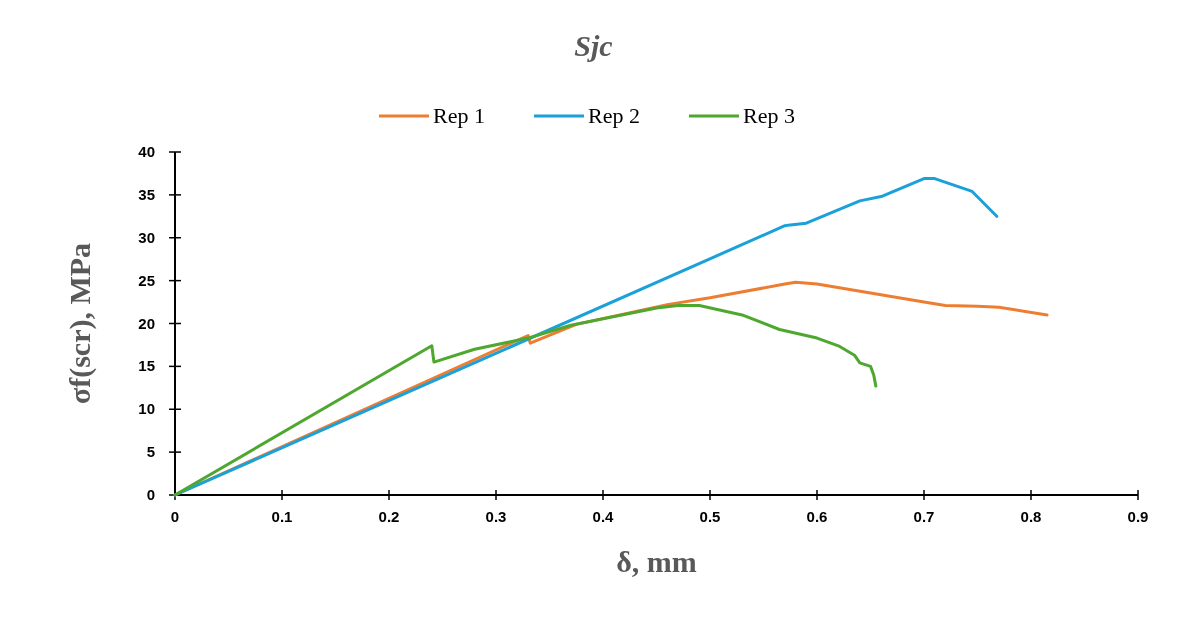  Describe the element at coordinates (459, 115) in the screenshot. I see `legend-label: Rep 1` at that location.